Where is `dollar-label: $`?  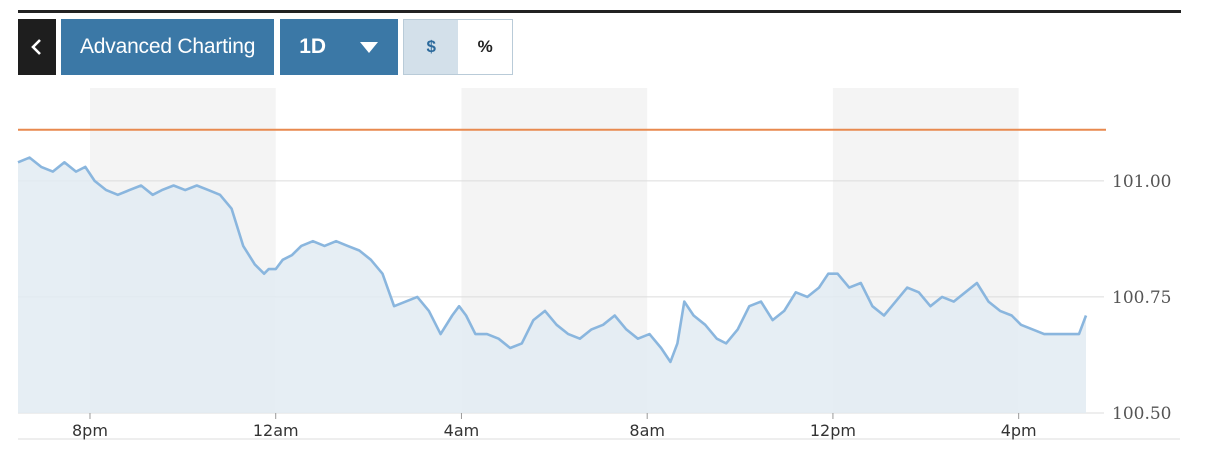
dollar-label: $ is located at coordinates (431, 46).